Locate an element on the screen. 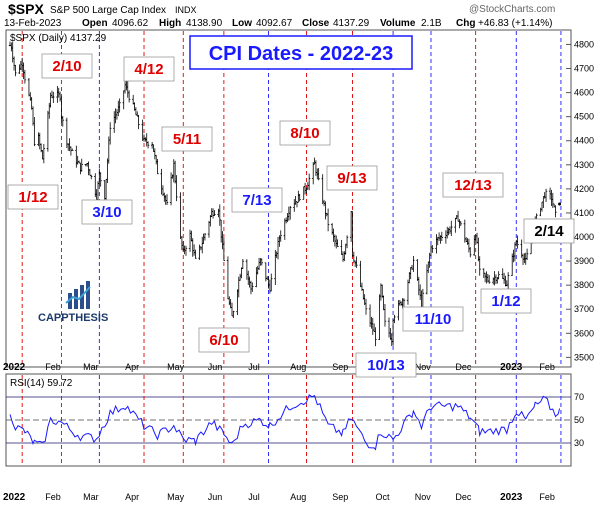 This screenshot has height=509, width=601. price-tick-label: 4200 is located at coordinates (584, 189).